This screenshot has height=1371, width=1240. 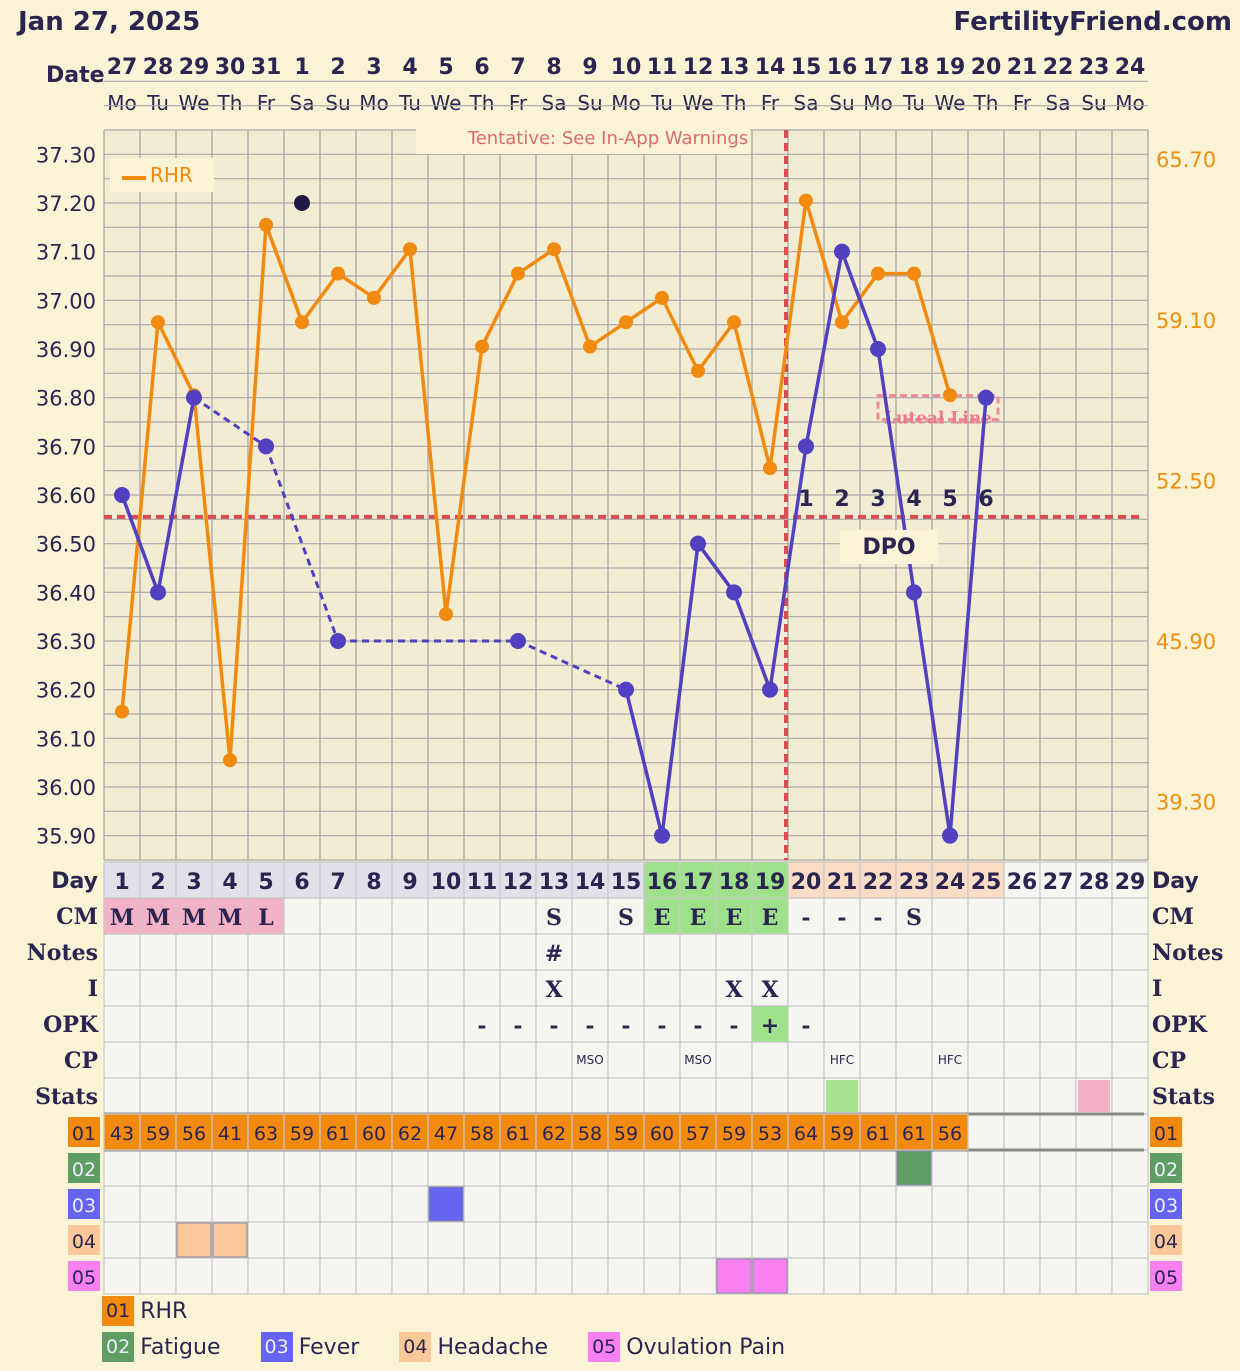 I want to click on rhr-cell-value: 59, so click(x=734, y=1134).